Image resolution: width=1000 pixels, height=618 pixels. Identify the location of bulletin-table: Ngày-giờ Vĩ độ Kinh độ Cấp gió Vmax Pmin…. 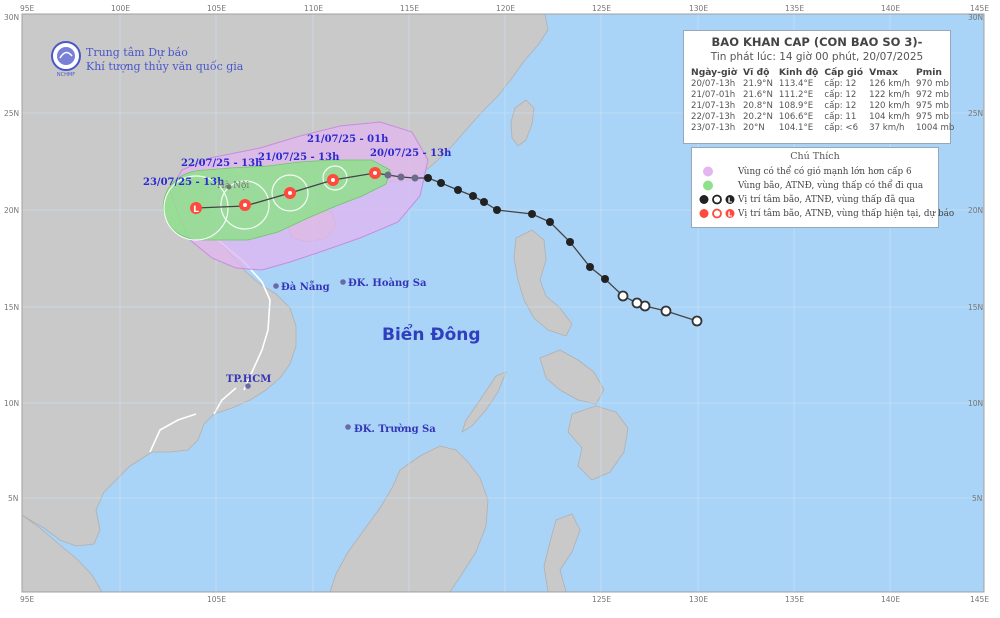
(822, 100).